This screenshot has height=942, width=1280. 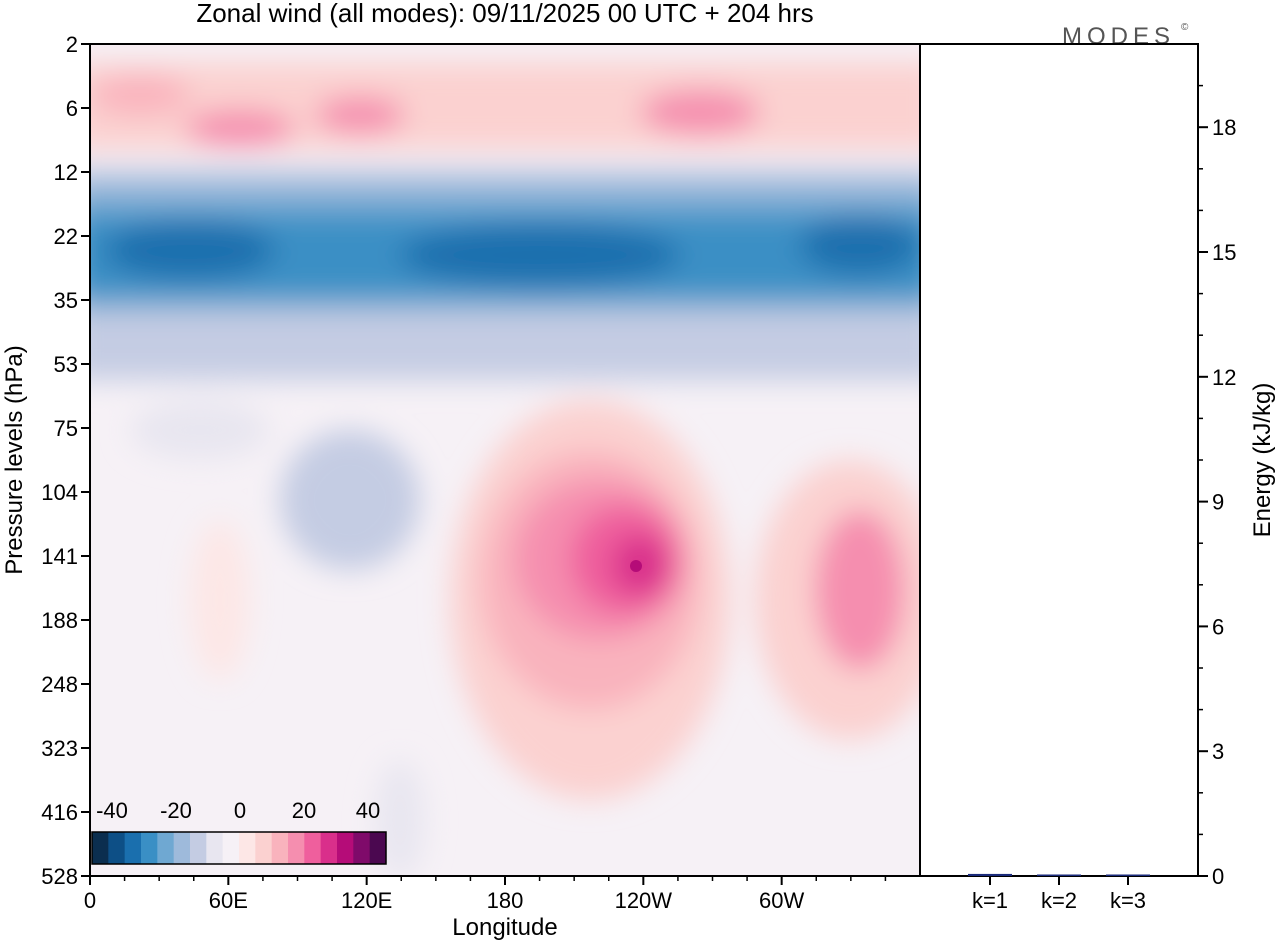 What do you see at coordinates (1224, 252) in the screenshot?
I see `energy-tick-label: 15` at bounding box center [1224, 252].